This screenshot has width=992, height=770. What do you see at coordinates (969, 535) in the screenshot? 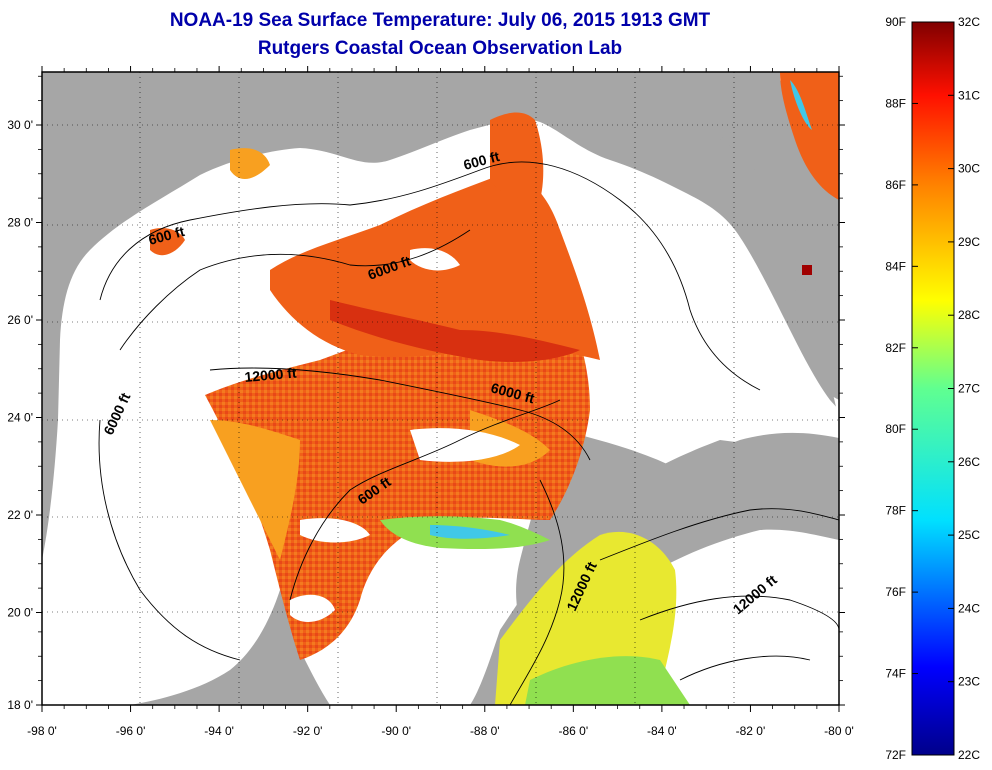
I see `colorbar-c-label: 25C` at bounding box center [969, 535].